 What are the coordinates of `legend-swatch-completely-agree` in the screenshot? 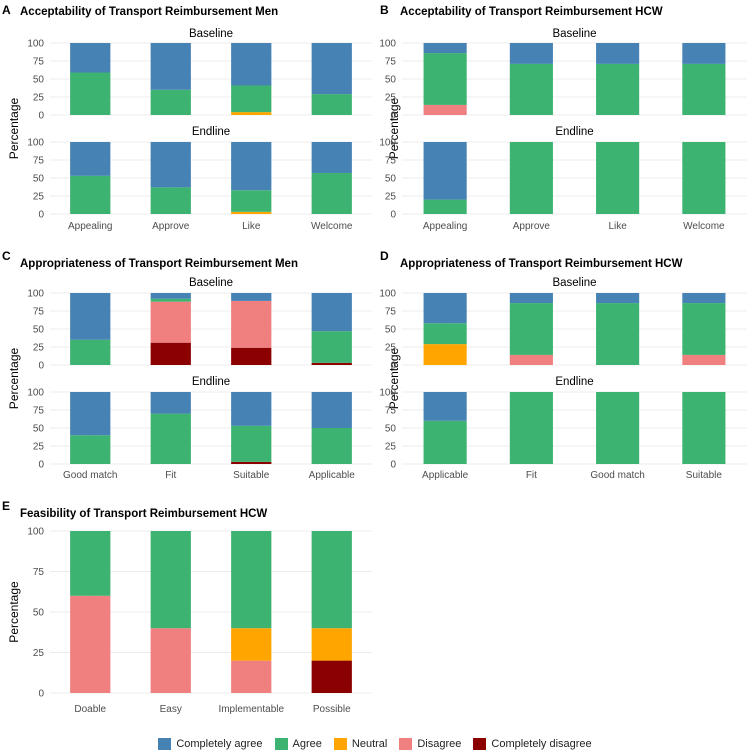 It's located at (165, 744).